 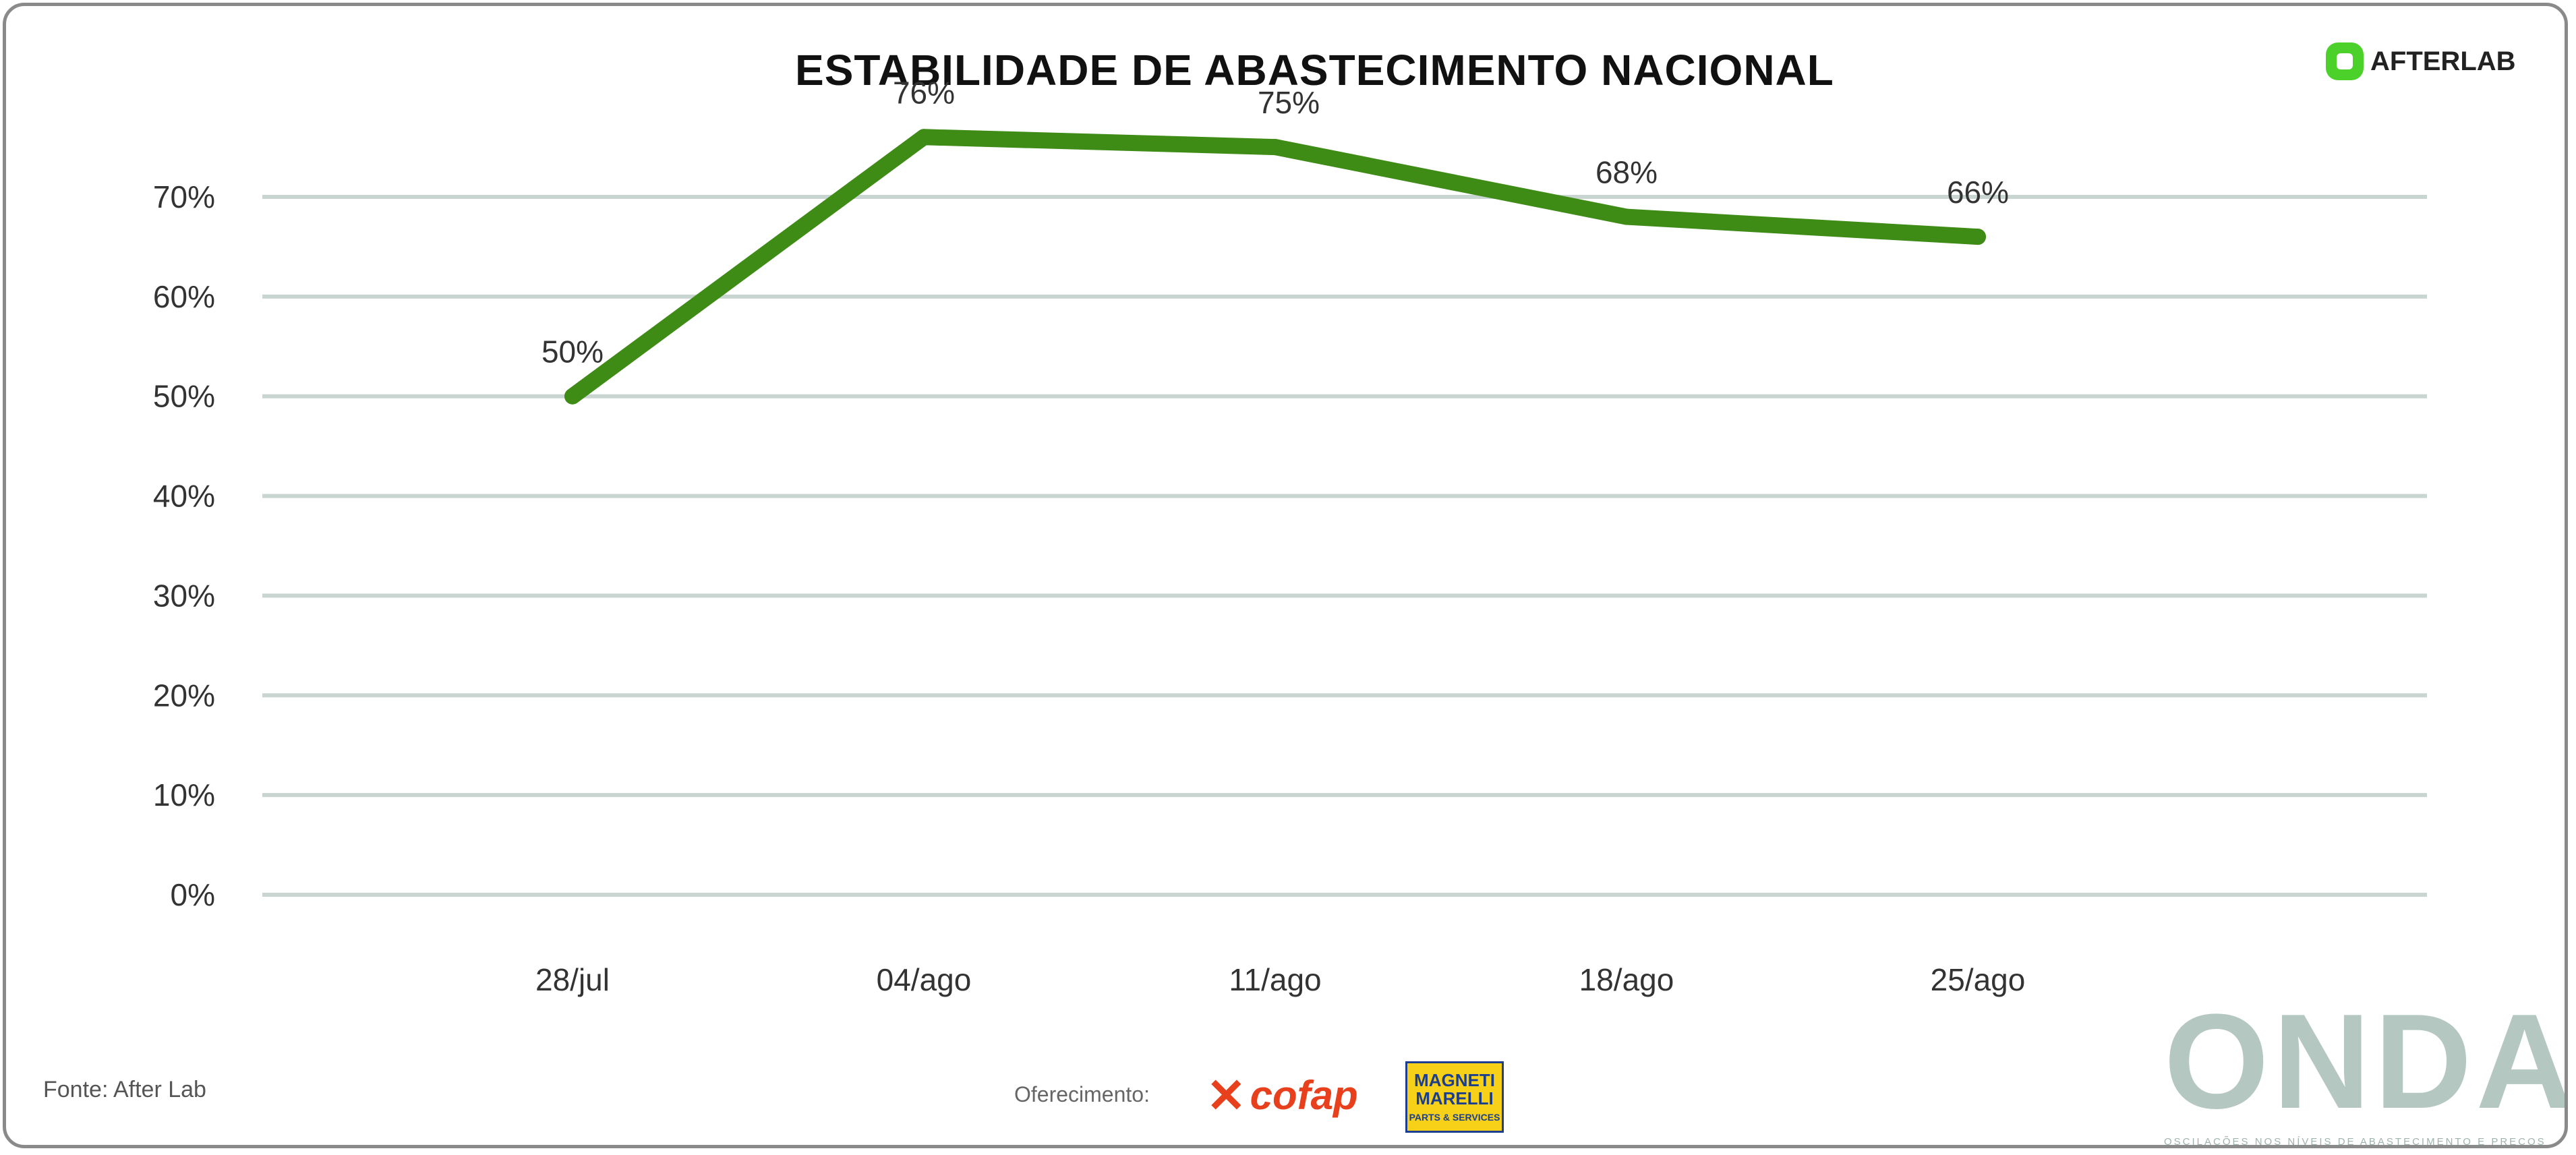 I want to click on y-tick-label: 10%, so click(x=184, y=794).